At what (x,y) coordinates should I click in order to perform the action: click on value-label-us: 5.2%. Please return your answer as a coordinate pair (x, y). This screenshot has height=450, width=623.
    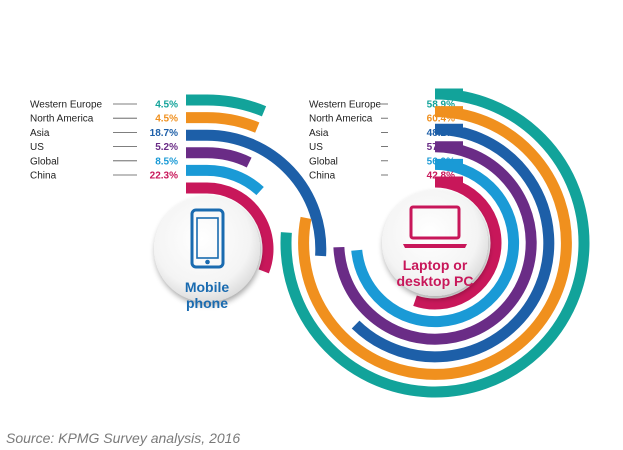
    Looking at the image, I should click on (166, 147).